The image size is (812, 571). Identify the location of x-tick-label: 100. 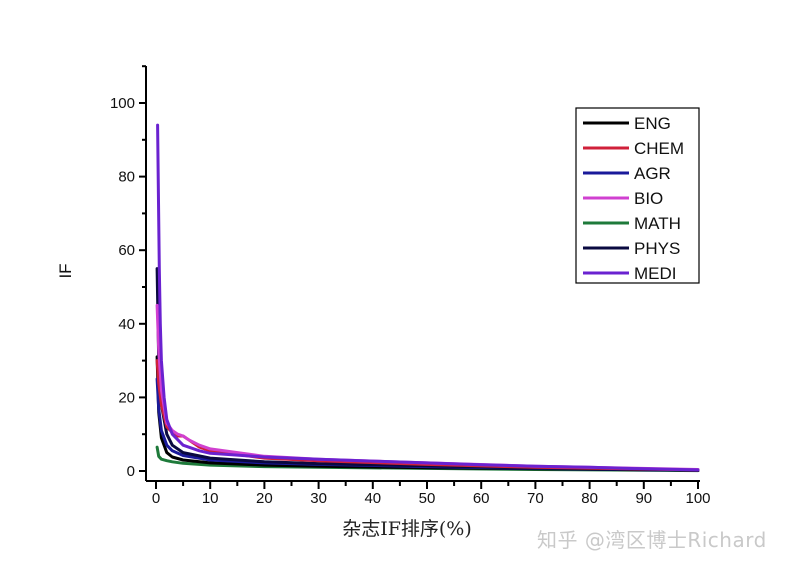
(697, 498).